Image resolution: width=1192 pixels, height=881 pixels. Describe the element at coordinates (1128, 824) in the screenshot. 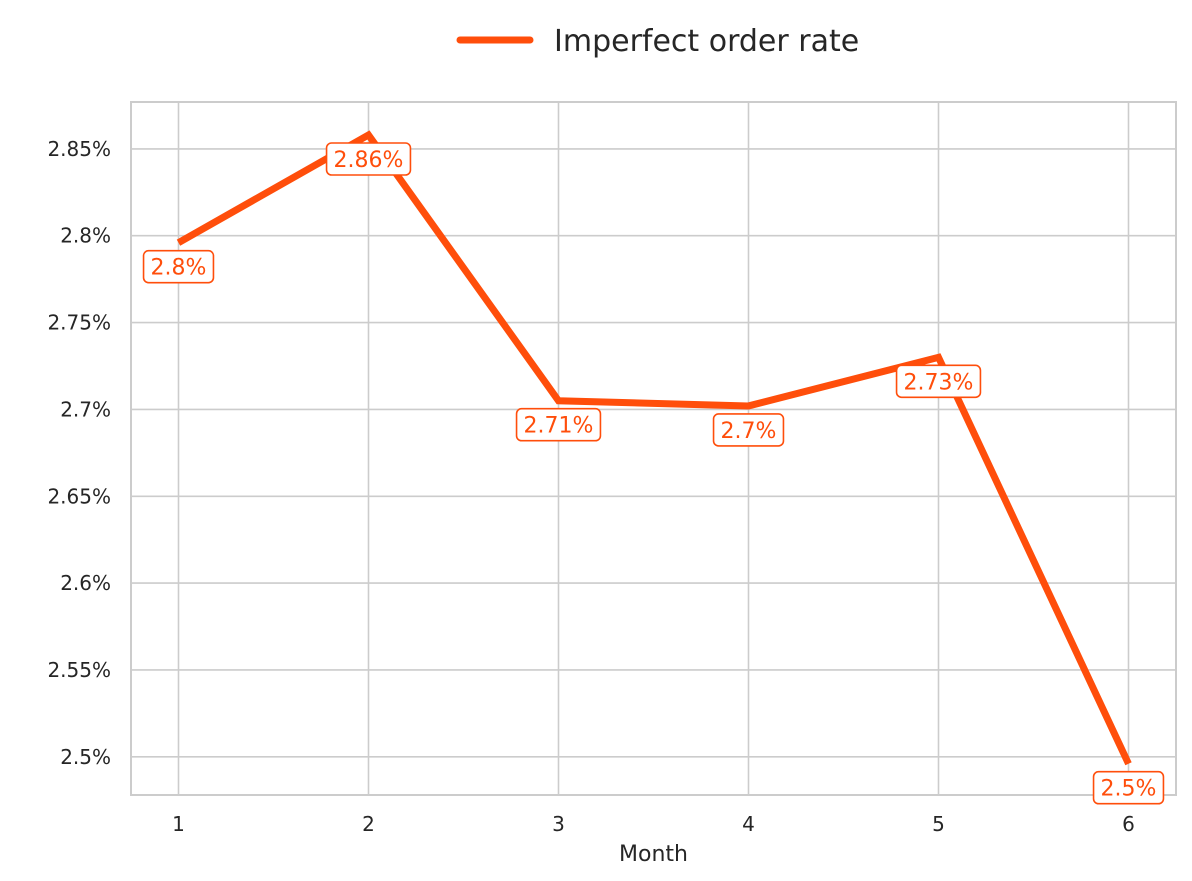

I see `x-tick-label: 6` at that location.